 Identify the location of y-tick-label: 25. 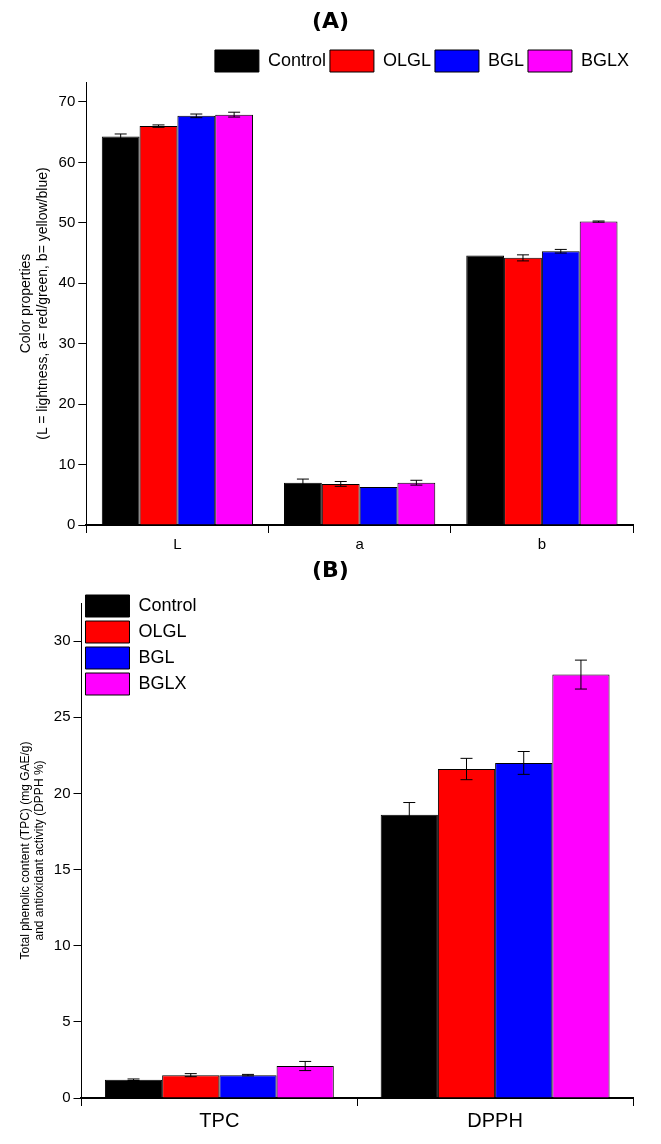
(62, 716).